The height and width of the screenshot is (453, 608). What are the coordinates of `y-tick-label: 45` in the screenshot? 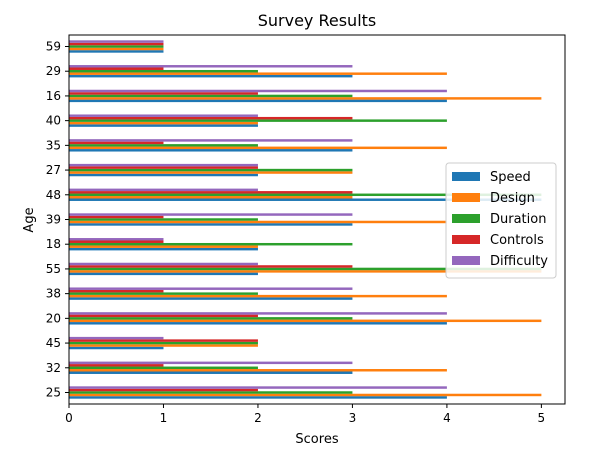 It's located at (53, 343).